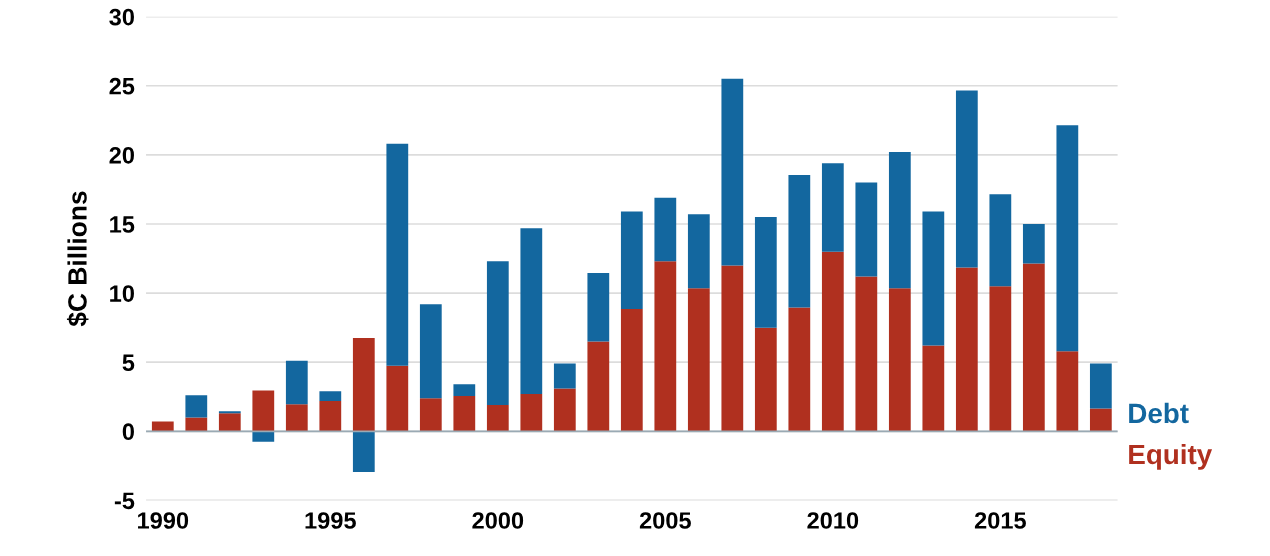 This screenshot has height=556, width=1270. Describe the element at coordinates (77, 259) in the screenshot. I see `y-axis-title: $C Billions` at that location.